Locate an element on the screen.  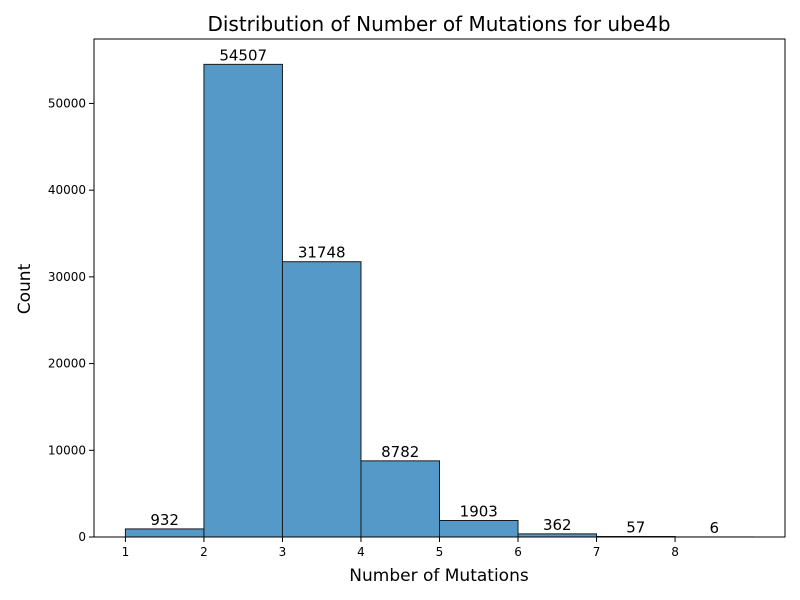
y-tick-label-30000: 30000 is located at coordinates (67, 277).